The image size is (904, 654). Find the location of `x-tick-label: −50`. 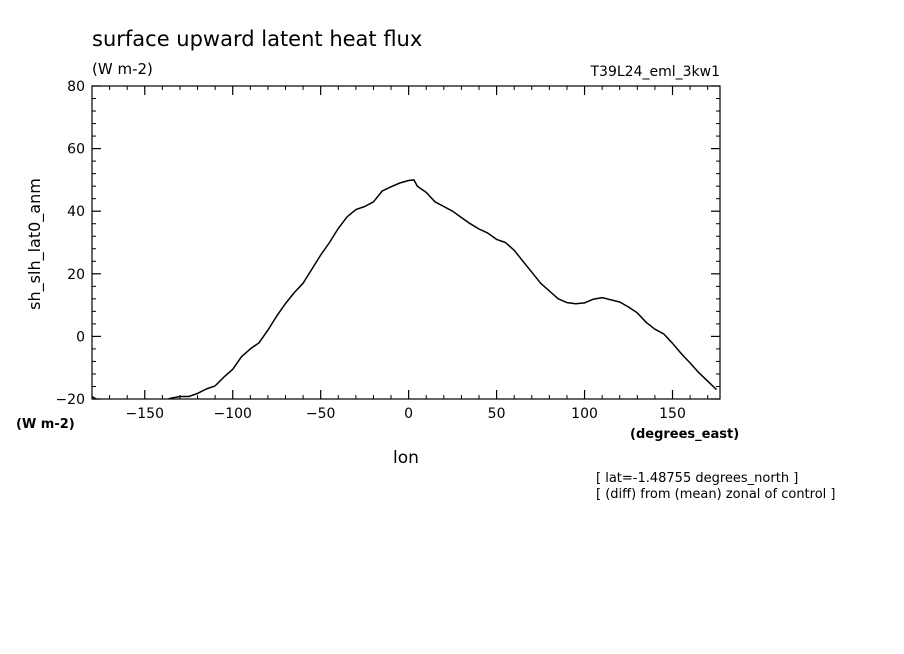

x-tick-label: −50 is located at coordinates (321, 414).